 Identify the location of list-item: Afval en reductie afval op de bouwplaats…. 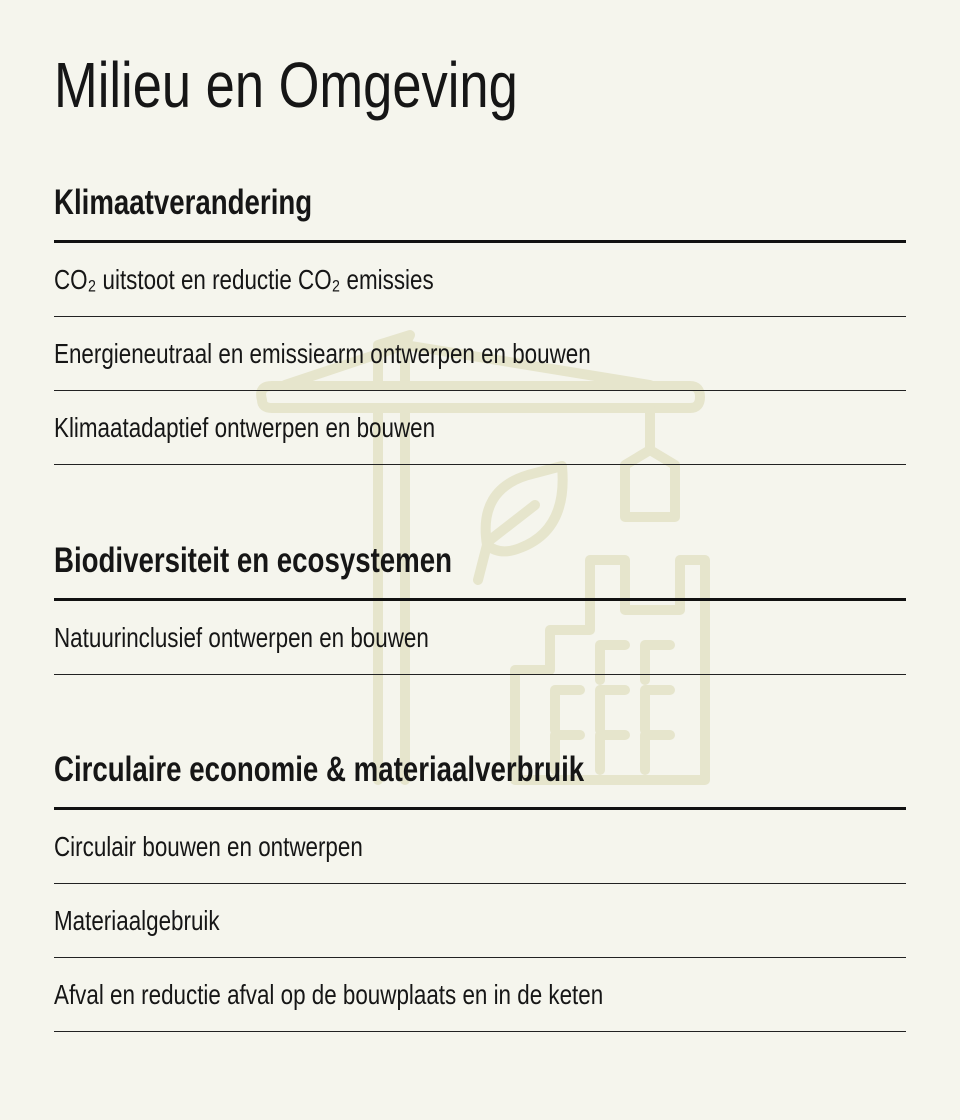
(480, 995).